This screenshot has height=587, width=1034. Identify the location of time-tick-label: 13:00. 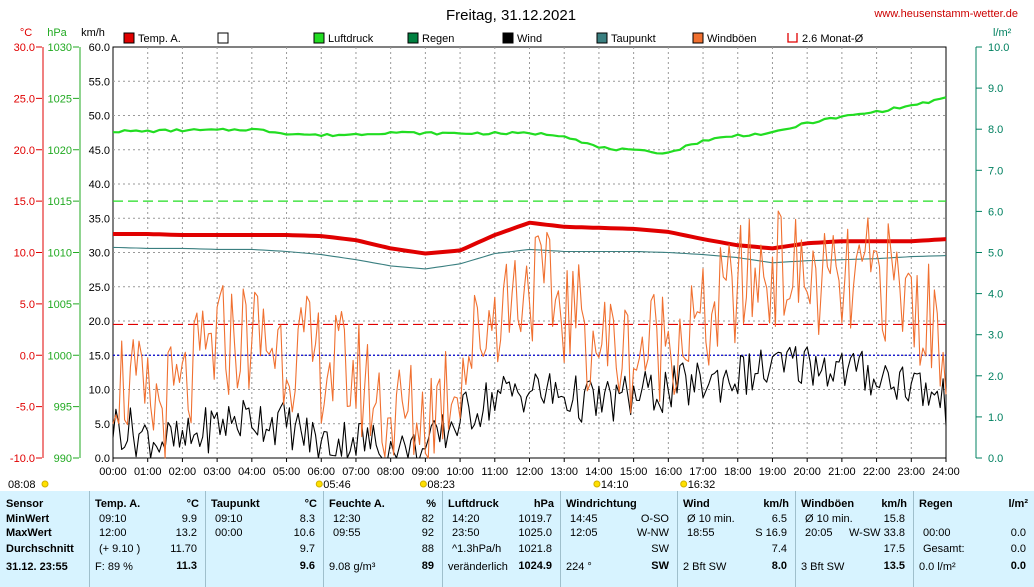
(564, 472).